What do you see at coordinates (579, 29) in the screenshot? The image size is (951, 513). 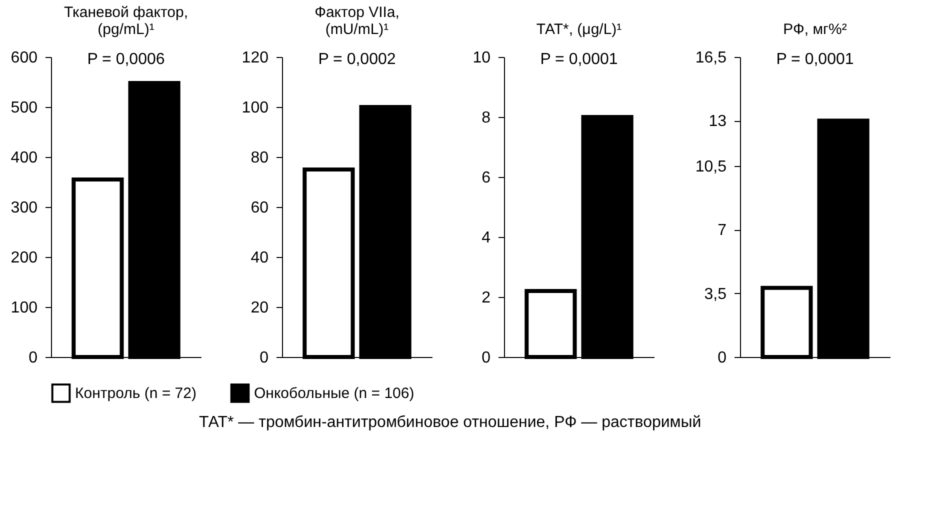 I see `chart-title: ТАТ*, (μg/L)¹` at bounding box center [579, 29].